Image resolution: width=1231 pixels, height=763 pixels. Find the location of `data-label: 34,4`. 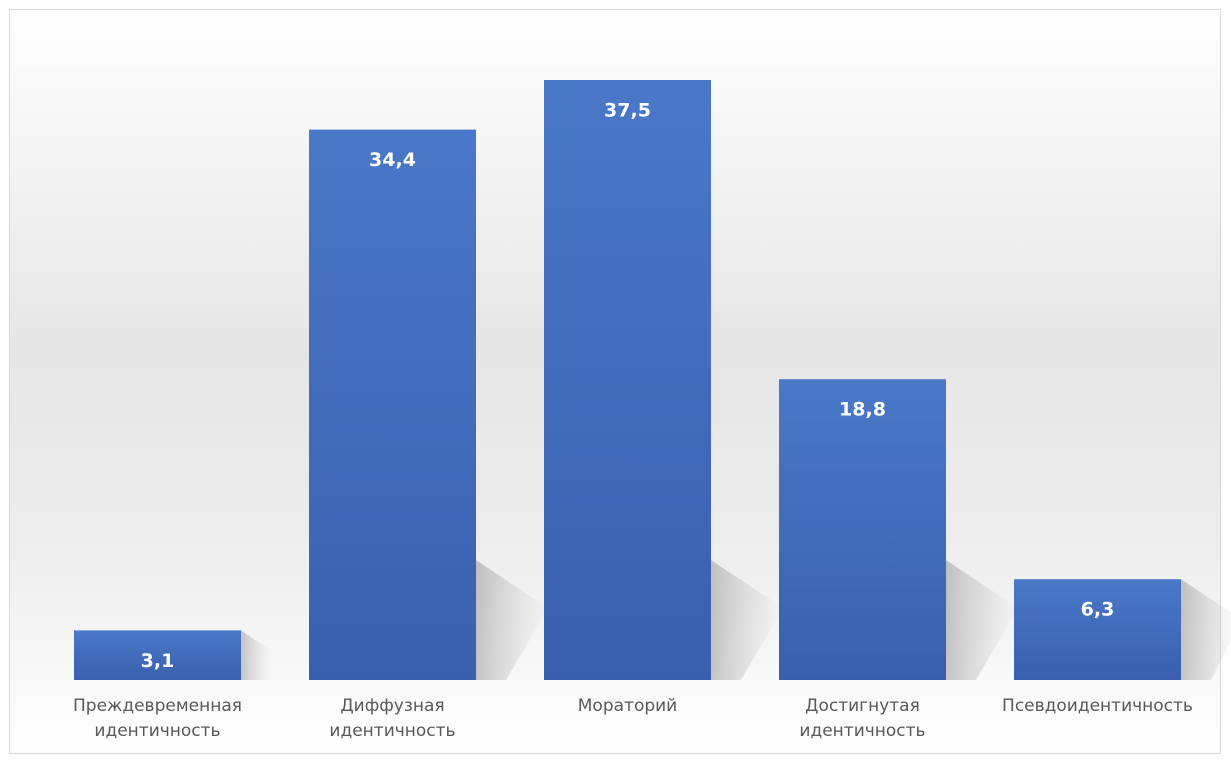

data-label: 34,4 is located at coordinates (392, 160).